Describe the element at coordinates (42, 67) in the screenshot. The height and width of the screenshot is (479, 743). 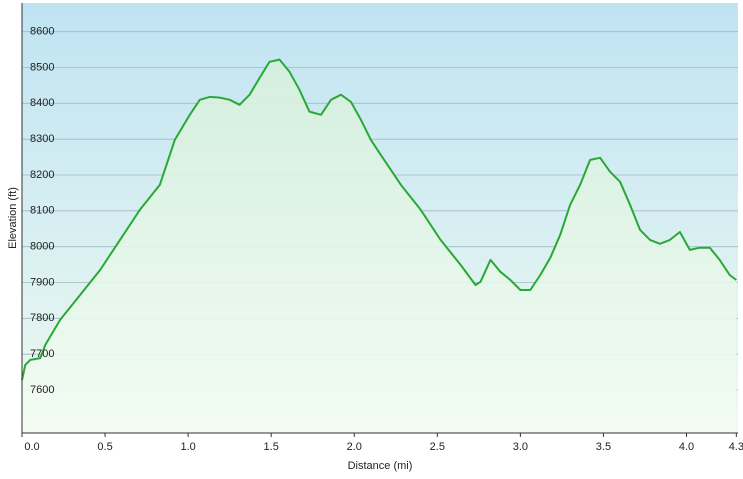
I see `y-tick-label: 8500` at that location.